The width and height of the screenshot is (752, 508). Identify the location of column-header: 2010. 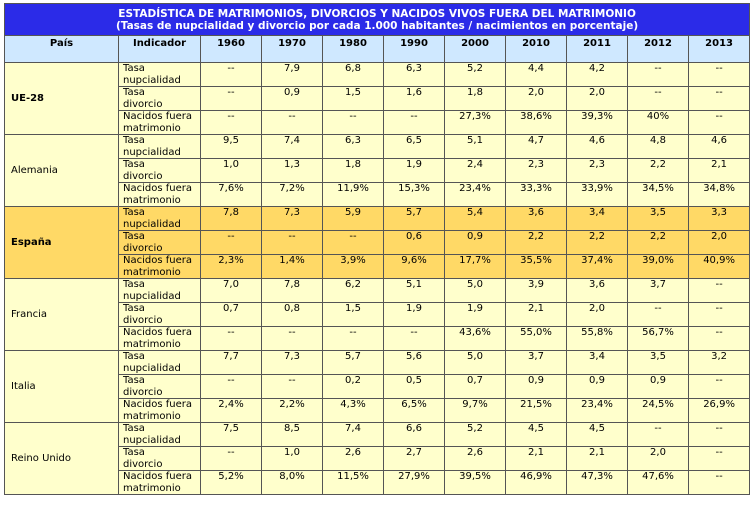
(536, 49).